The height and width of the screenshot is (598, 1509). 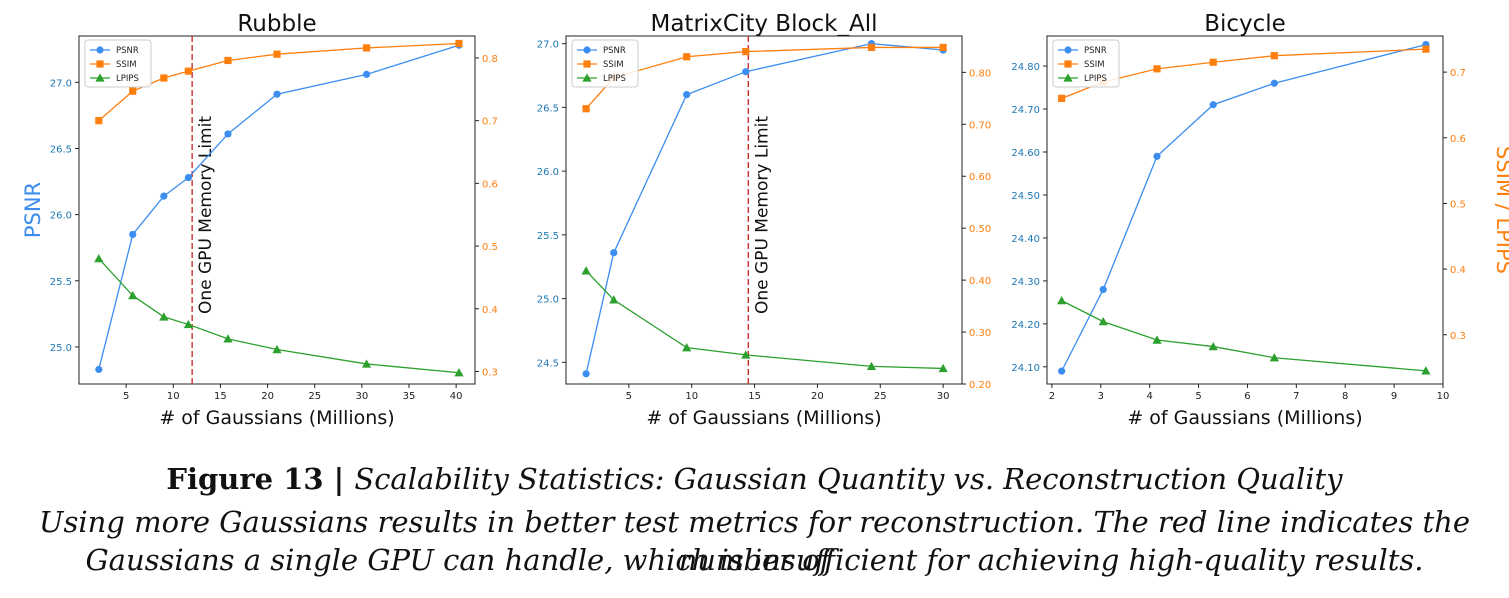 What do you see at coordinates (1025, 282) in the screenshot?
I see `y-left-tick-label: 24.30` at bounding box center [1025, 282].